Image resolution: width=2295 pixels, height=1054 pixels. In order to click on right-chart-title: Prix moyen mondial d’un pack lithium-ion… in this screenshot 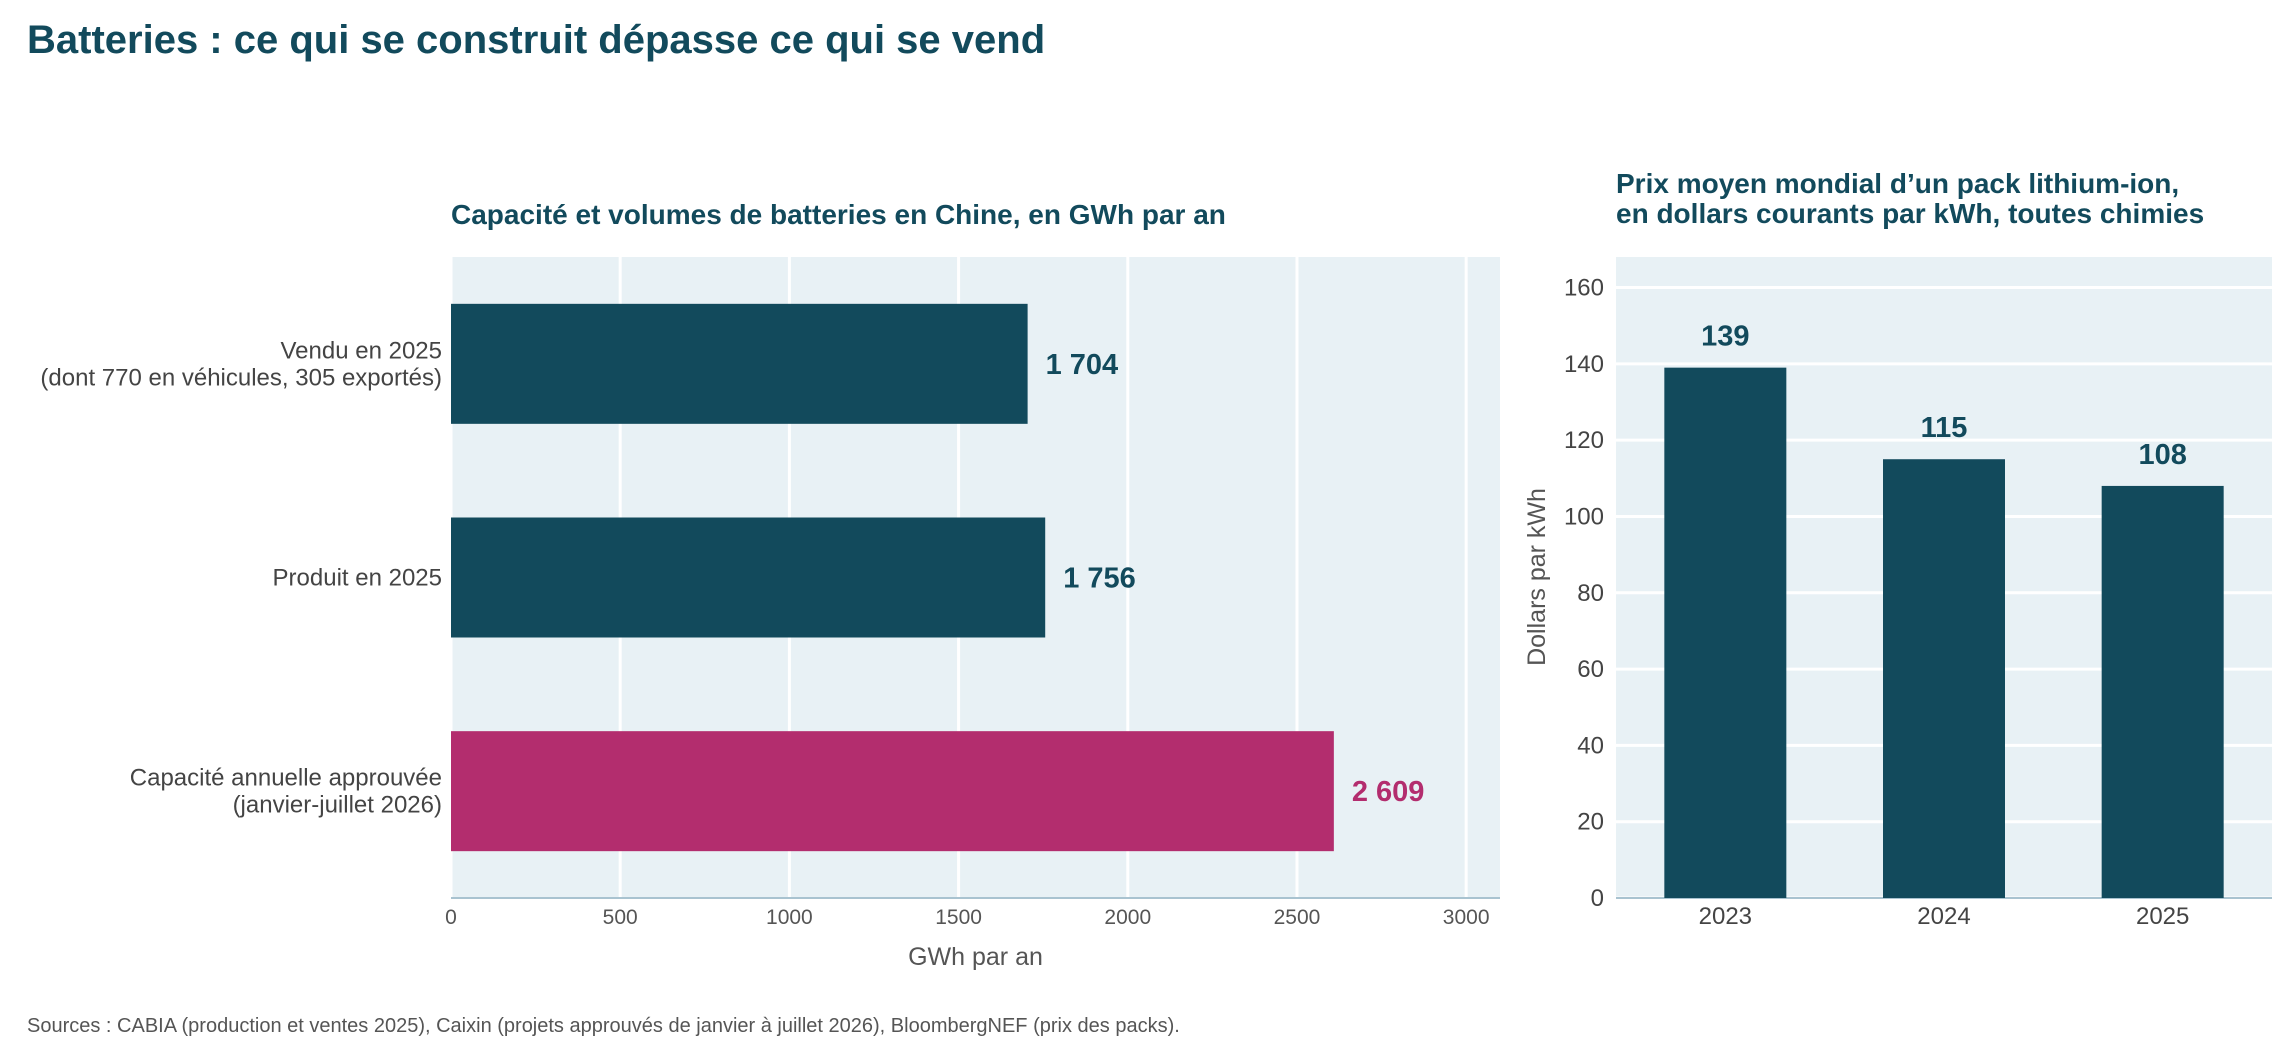, I will do `click(1897, 183)`.